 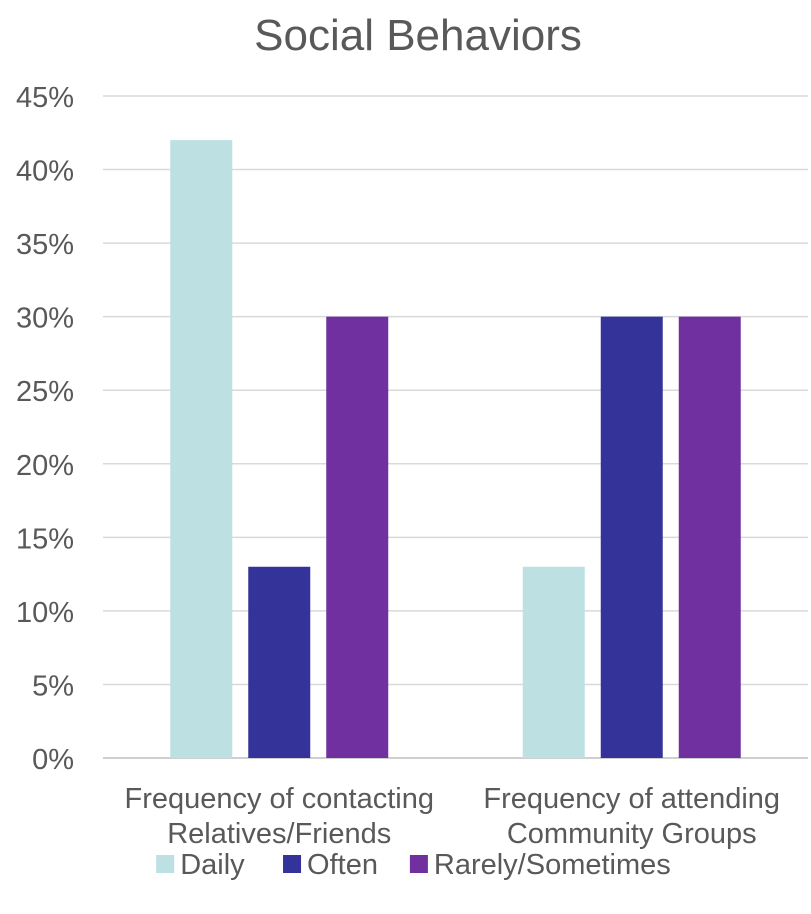 What do you see at coordinates (45, 466) in the screenshot?
I see `y-tick-label: 20%` at bounding box center [45, 466].